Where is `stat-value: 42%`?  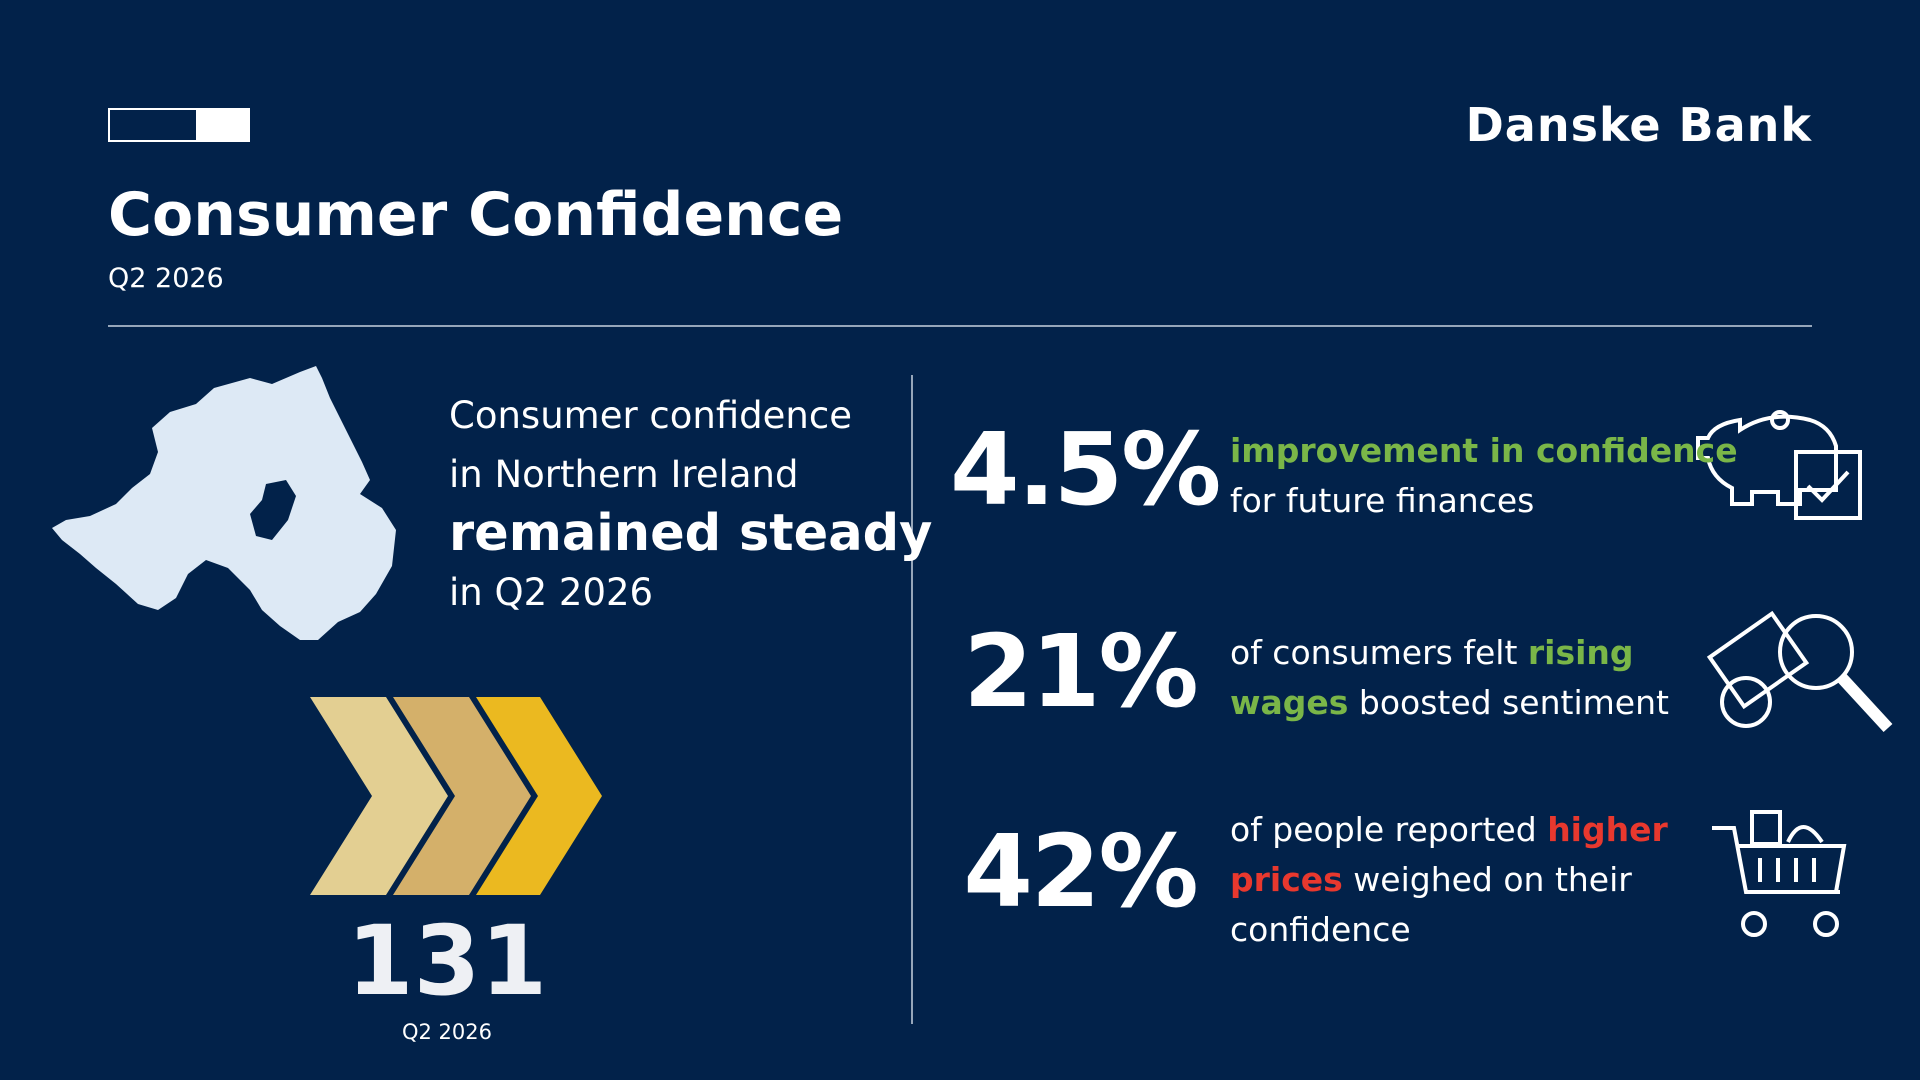
stat-value: 42% is located at coordinates (1080, 871).